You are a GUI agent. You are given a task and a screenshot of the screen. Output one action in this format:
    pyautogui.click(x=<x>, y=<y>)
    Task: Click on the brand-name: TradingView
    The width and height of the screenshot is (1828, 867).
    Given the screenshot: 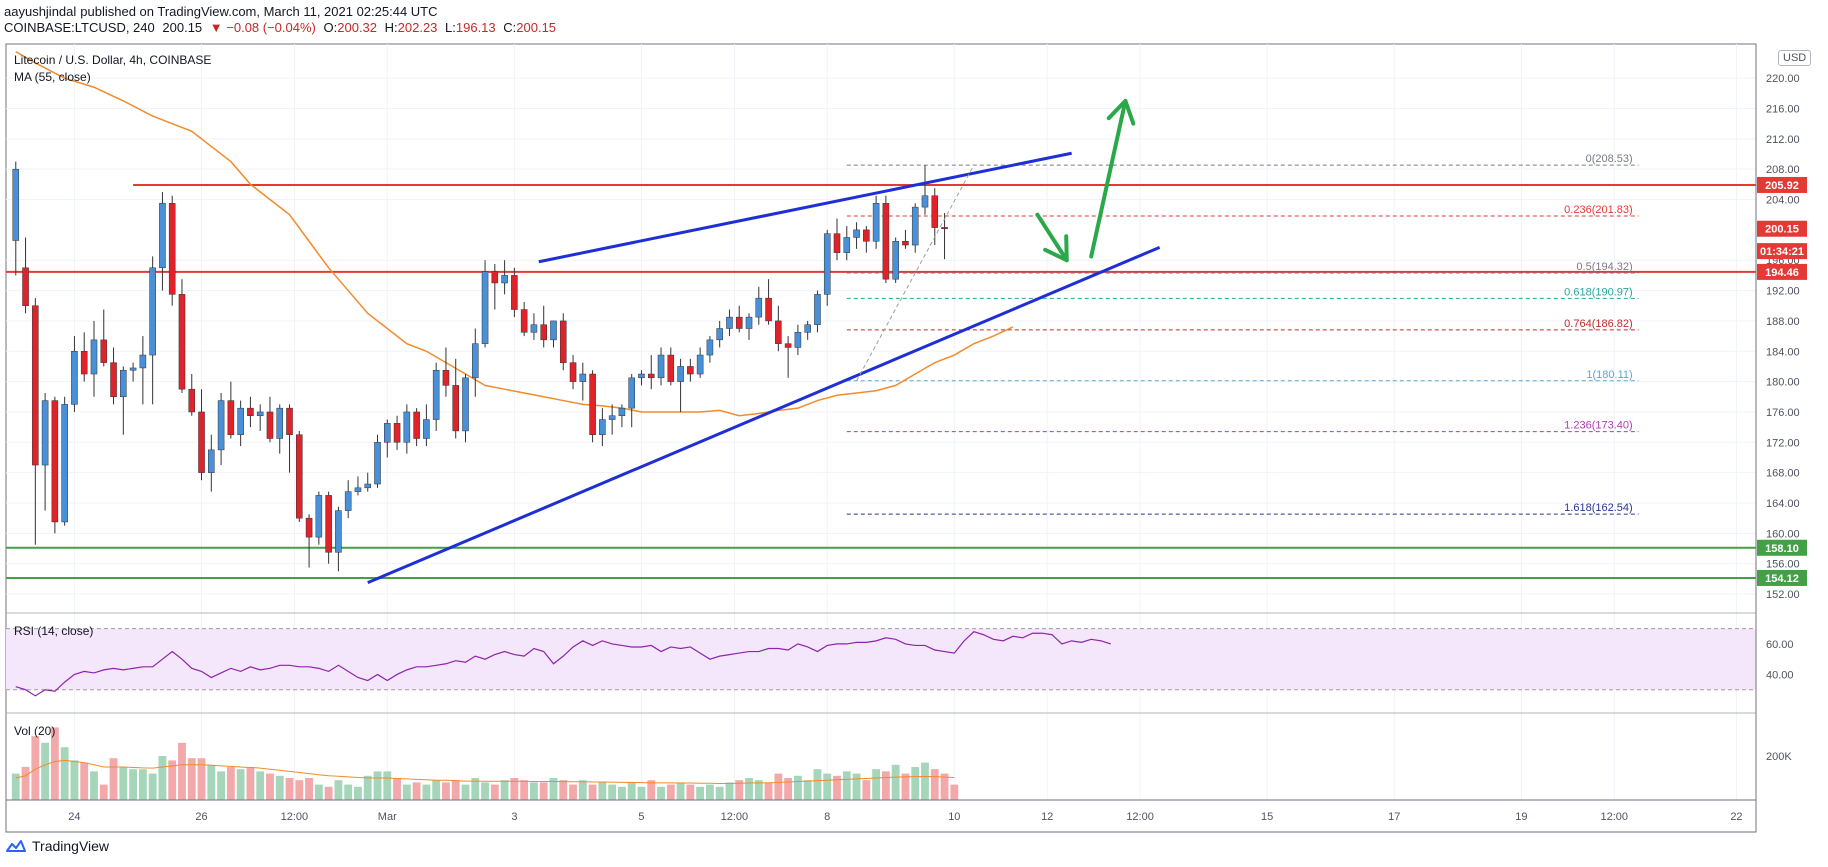 What is the action you would take?
    pyautogui.click(x=71, y=846)
    